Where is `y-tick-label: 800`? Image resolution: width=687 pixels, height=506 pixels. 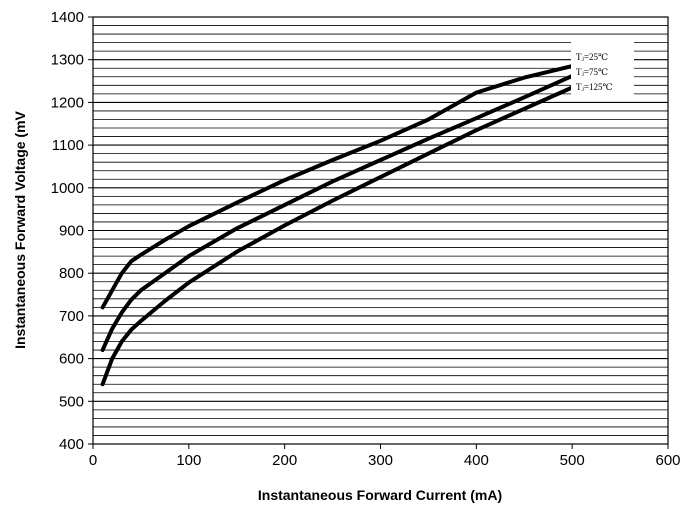
y-tick-label: 800 is located at coordinates (71, 273).